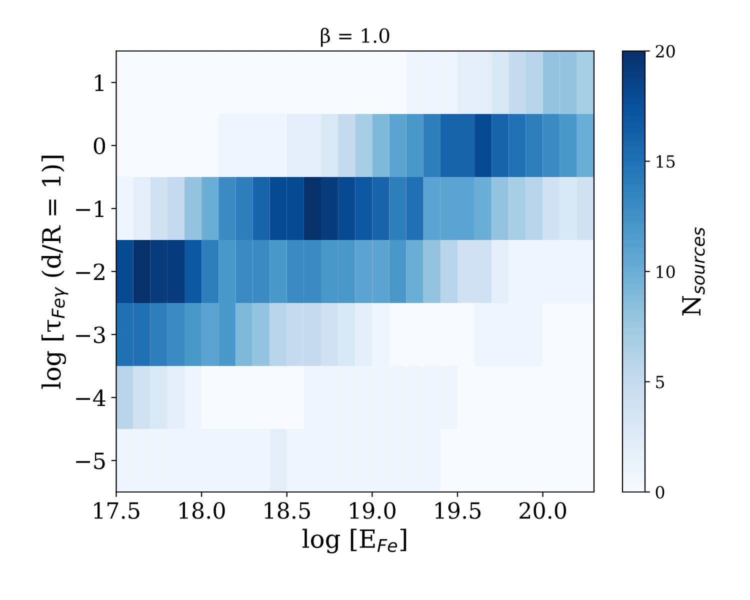 This screenshot has height=600, width=750. I want to click on x-tick-label: 19.5, so click(458, 510).